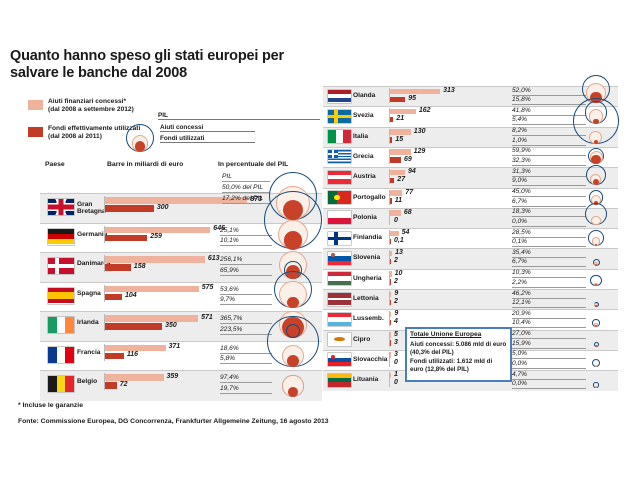 This screenshot has width=638, height=479. Describe the element at coordinates (174, 346) in the screenshot. I see `aiuti-value: 371` at that location.